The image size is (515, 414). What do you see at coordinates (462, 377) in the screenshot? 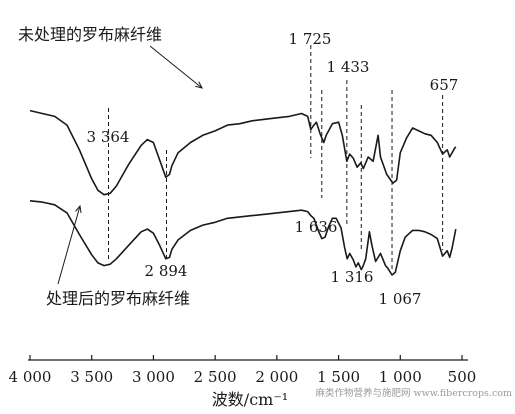
I see `x-tick-label: 500` at bounding box center [462, 377].